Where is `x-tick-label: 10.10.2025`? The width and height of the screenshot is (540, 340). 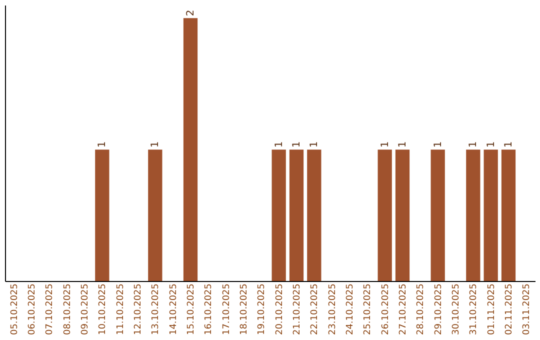 x-tick-label: 10.10.2025 is located at coordinates (103, 310).